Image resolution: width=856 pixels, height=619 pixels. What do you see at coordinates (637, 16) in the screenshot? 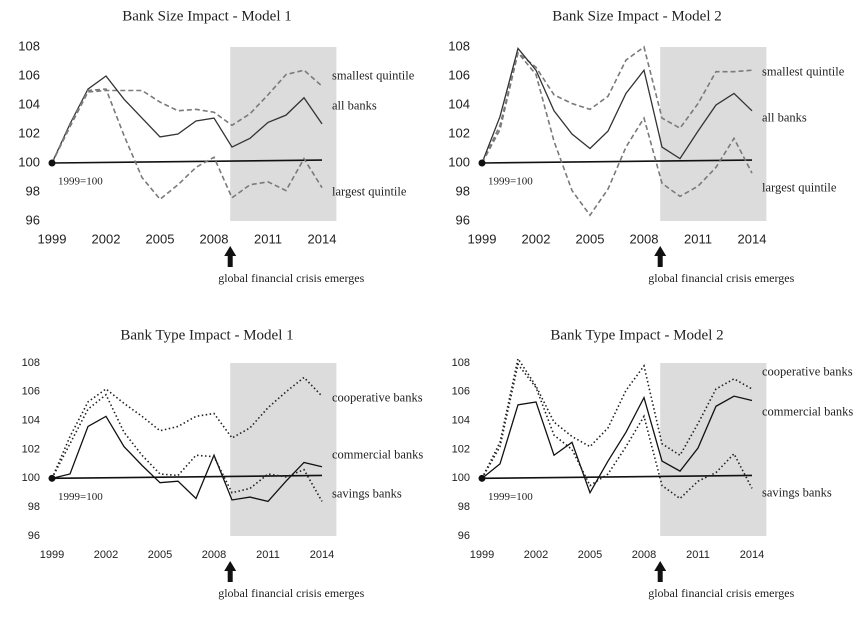
I see `chart-title: Bank Size Impact - Model 2` at bounding box center [637, 16].